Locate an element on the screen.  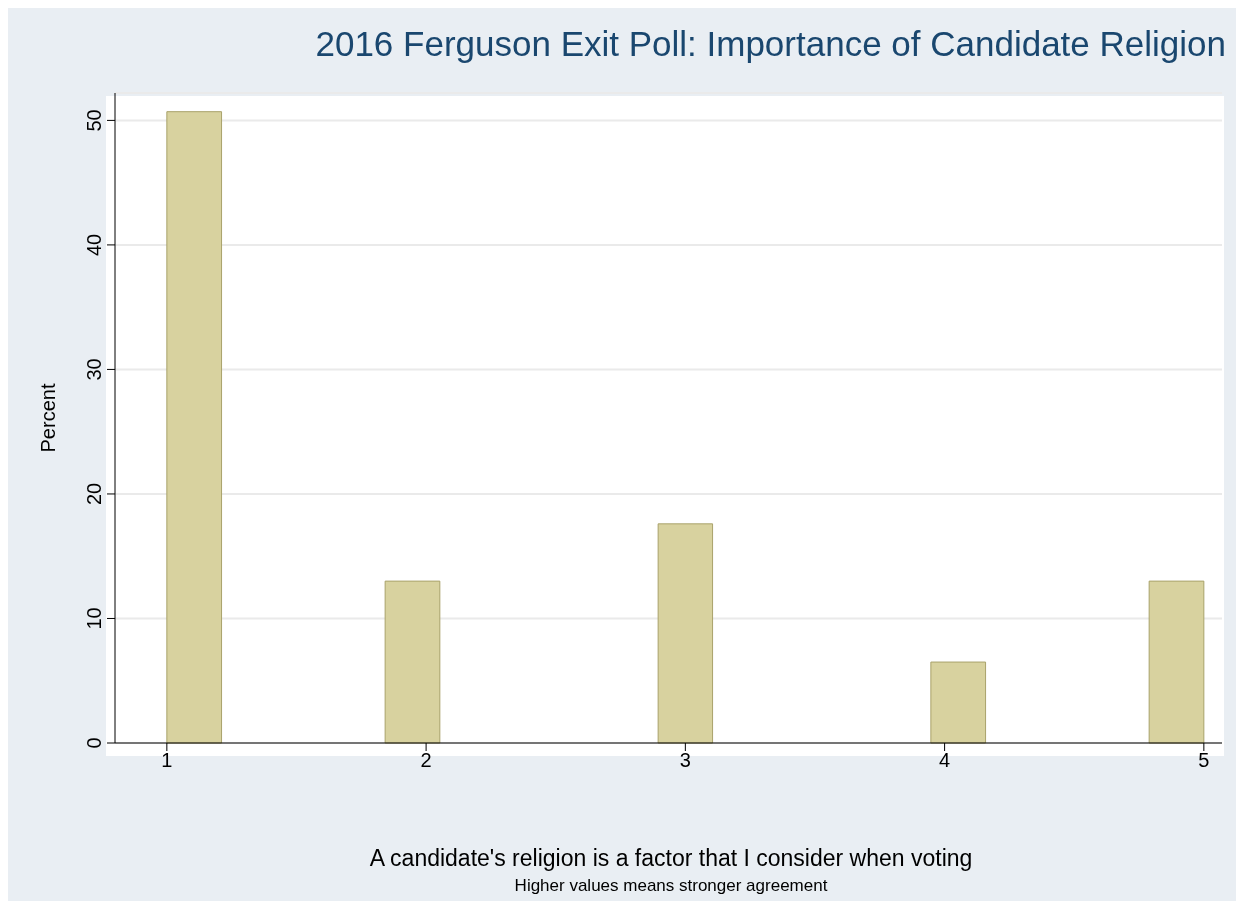
x-tick-label: 2 is located at coordinates (426, 760).